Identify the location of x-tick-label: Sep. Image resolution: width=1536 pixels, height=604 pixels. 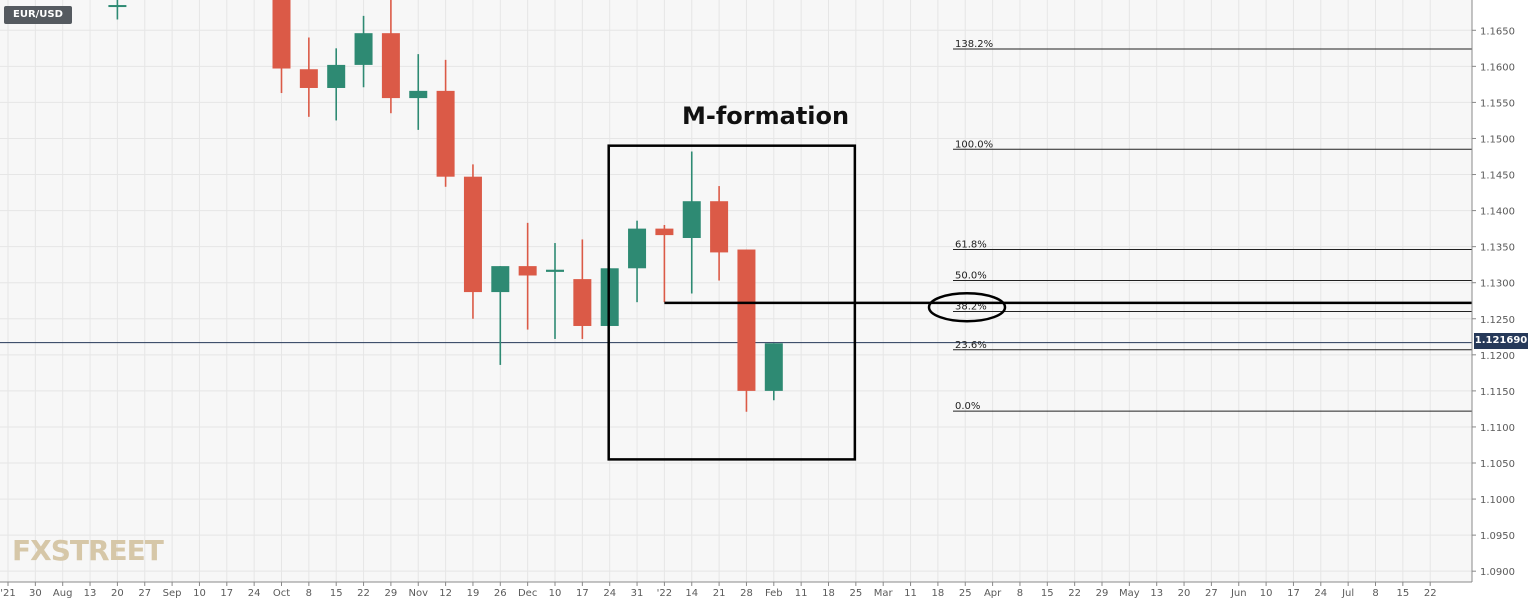
(172, 593).